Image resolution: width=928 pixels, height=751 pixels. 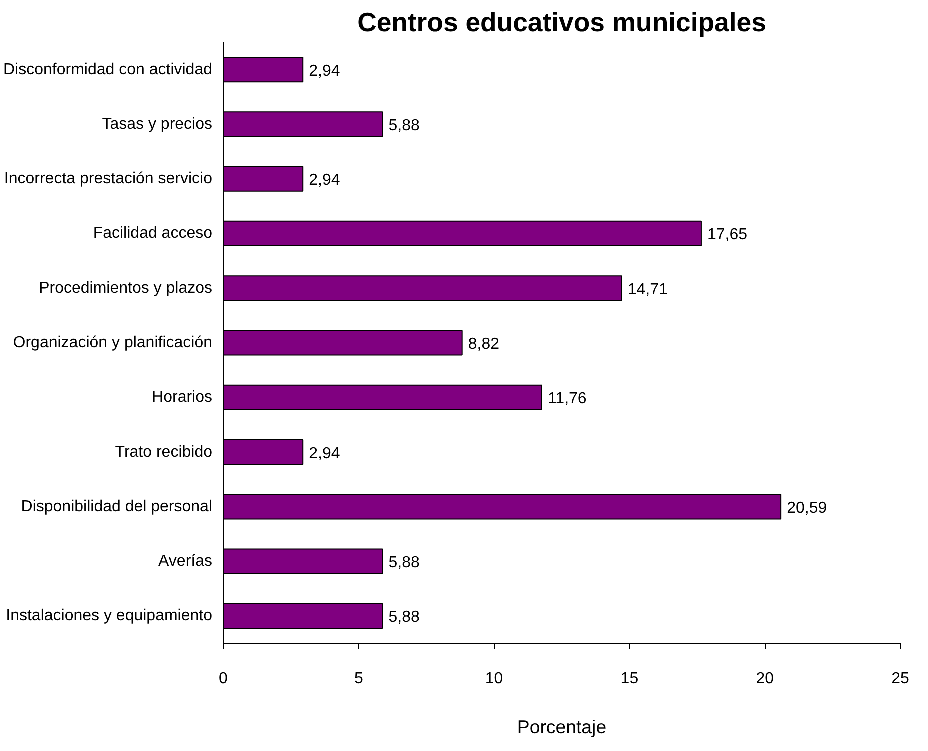 I want to click on y-tick-label: Facilidad acceso, so click(x=153, y=233).